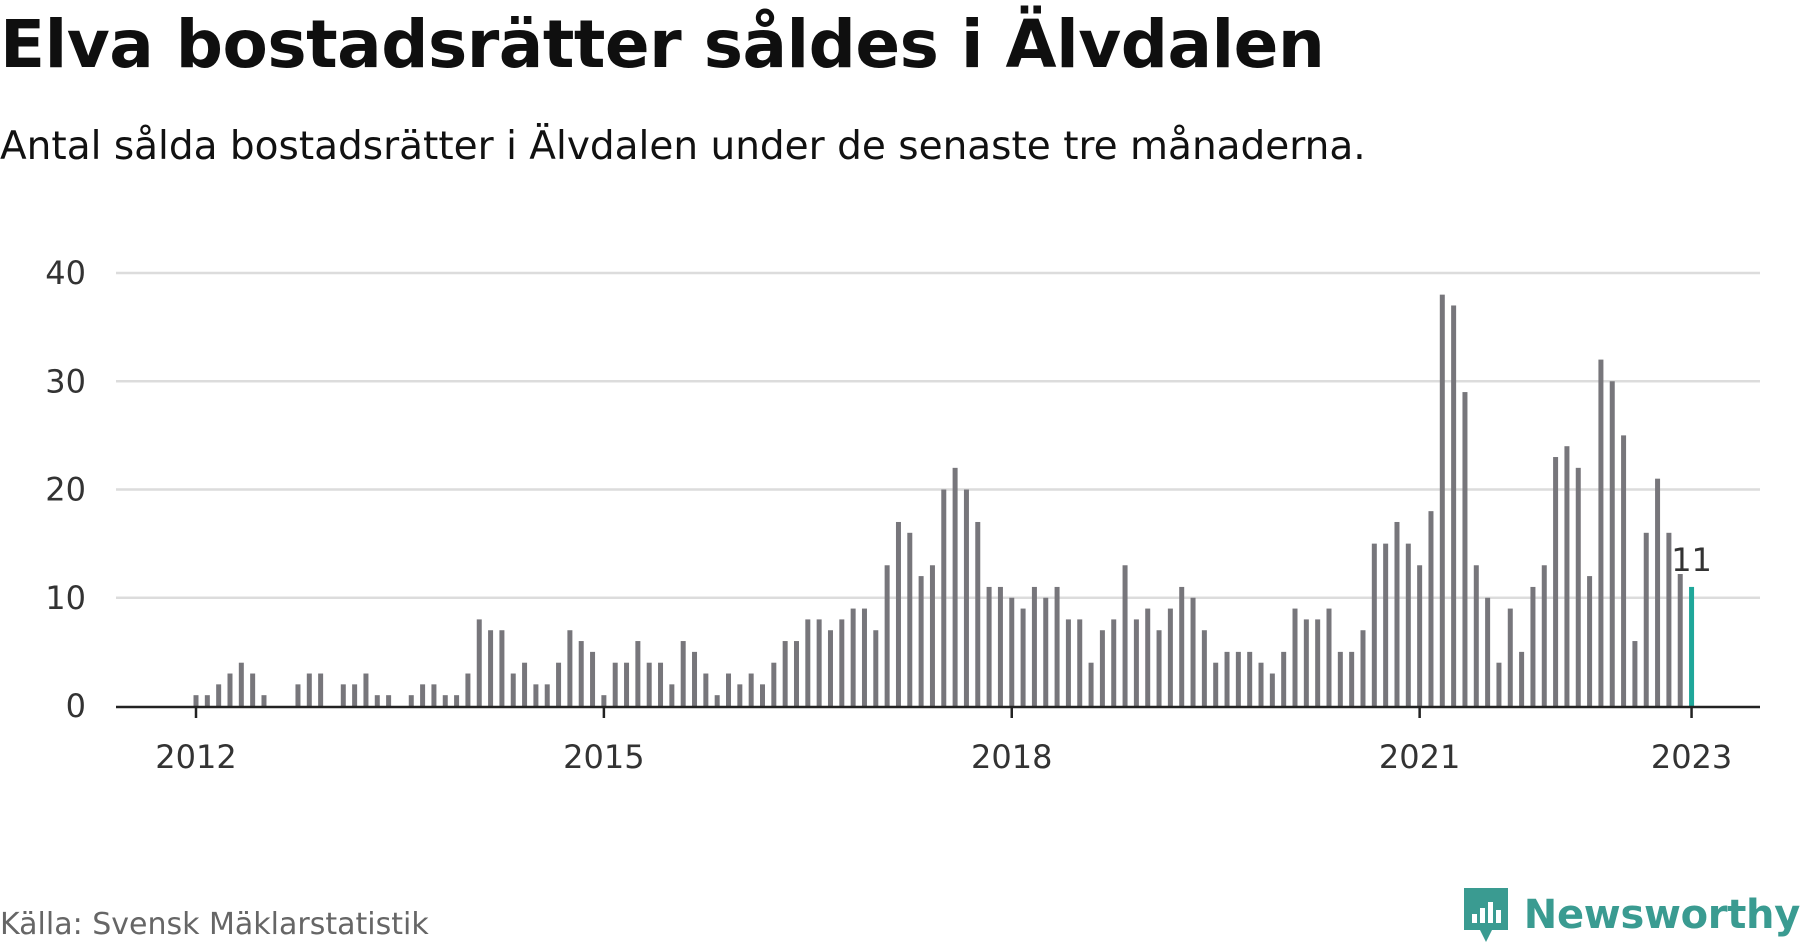 The width and height of the screenshot is (1800, 948). I want to click on bar-highlight, so click(1692, 646).